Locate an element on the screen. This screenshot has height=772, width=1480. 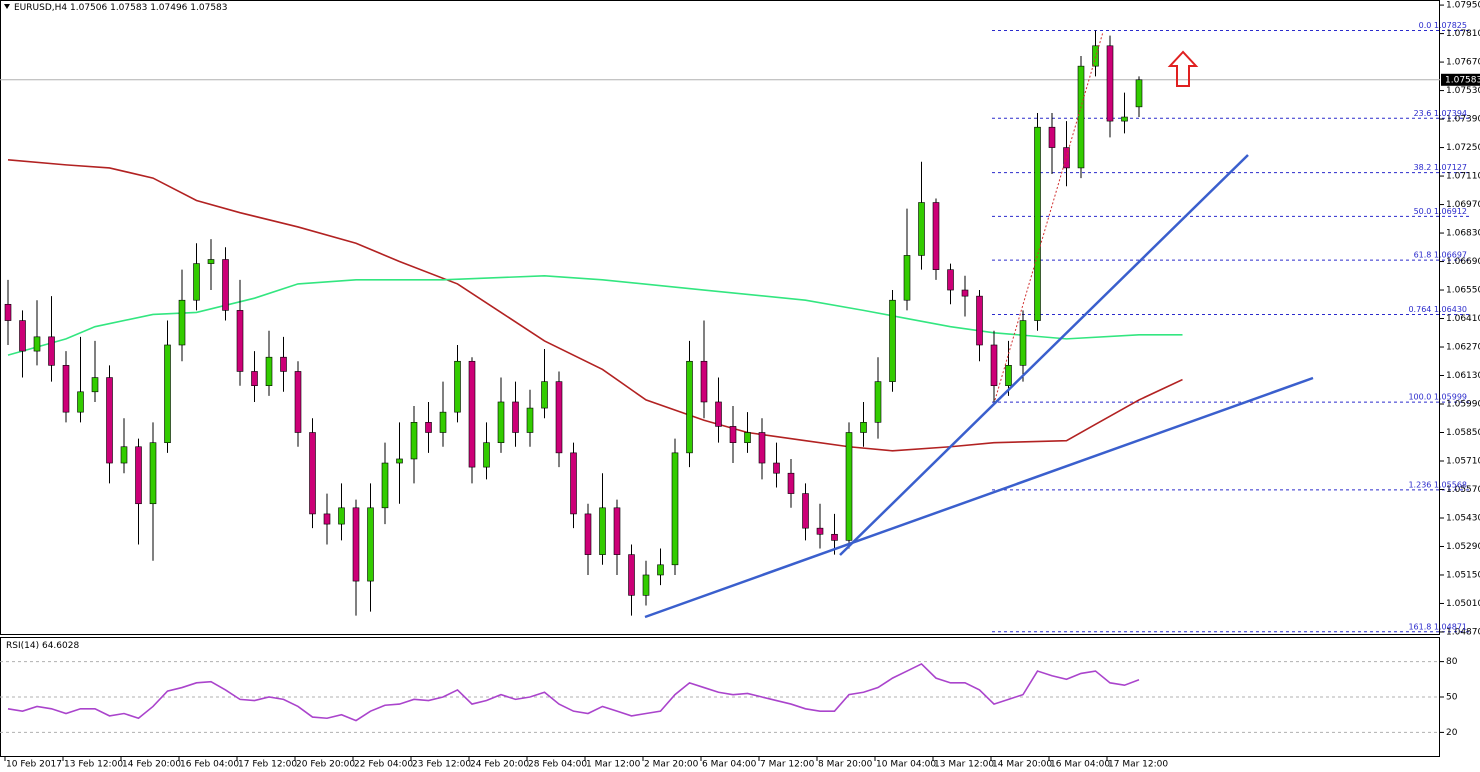
y-tick-label: 1.05290 is located at coordinates (1463, 547).